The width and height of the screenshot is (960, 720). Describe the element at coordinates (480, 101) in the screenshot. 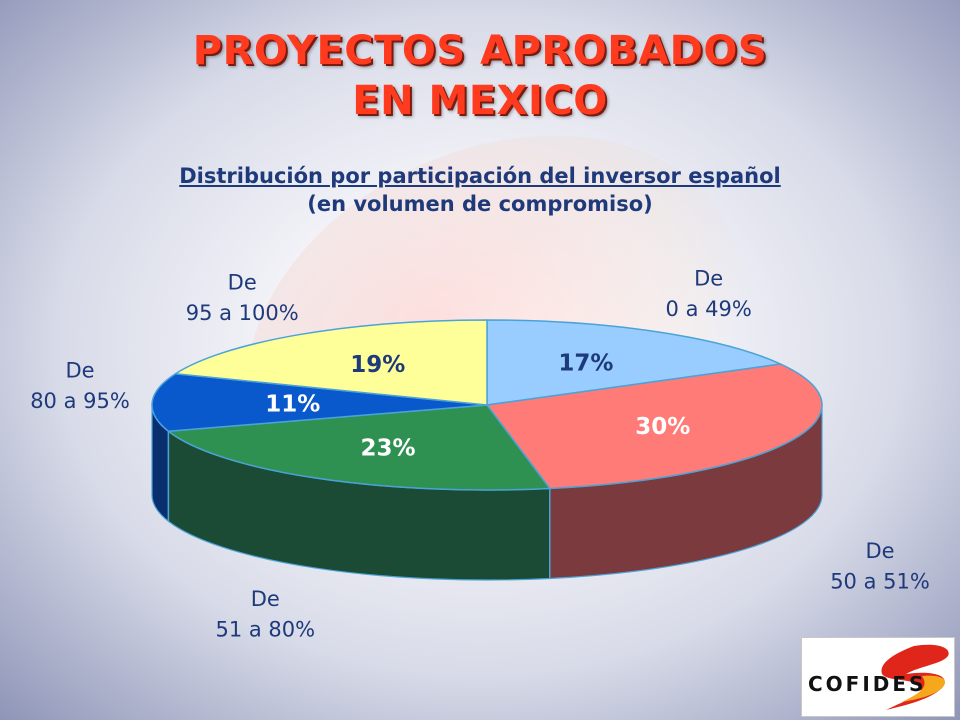

I see `title-line-2: EN MEXICO` at that location.